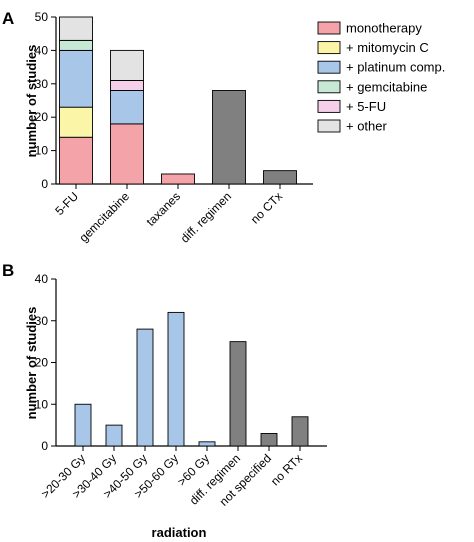  What do you see at coordinates (127, 85) in the screenshot?
I see `bar-segment-gemcitabine-5-fu` at bounding box center [127, 85].